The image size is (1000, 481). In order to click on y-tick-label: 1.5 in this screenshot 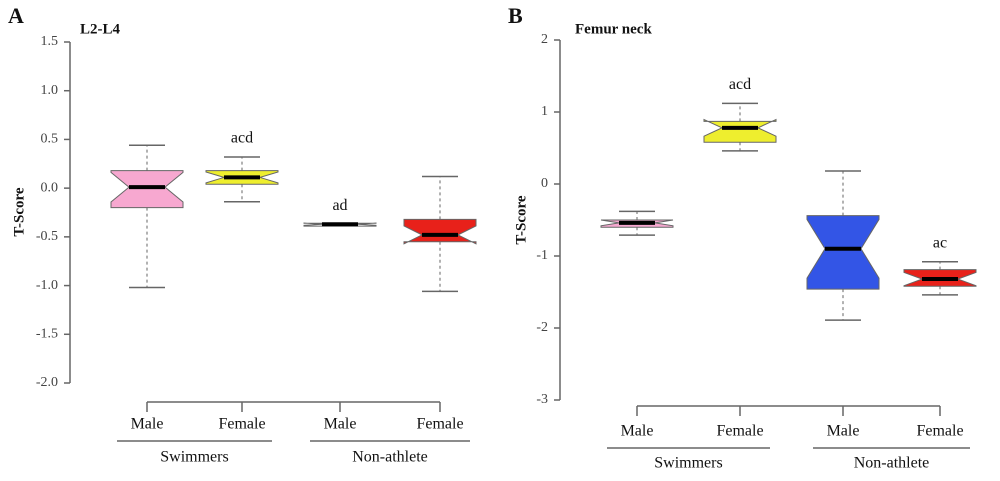, I will do `click(50, 41)`.